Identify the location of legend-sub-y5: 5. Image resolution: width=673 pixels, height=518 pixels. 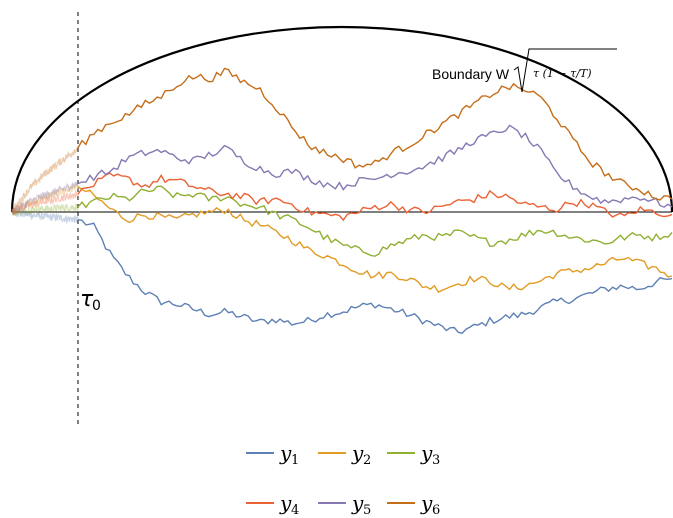
(367, 510).